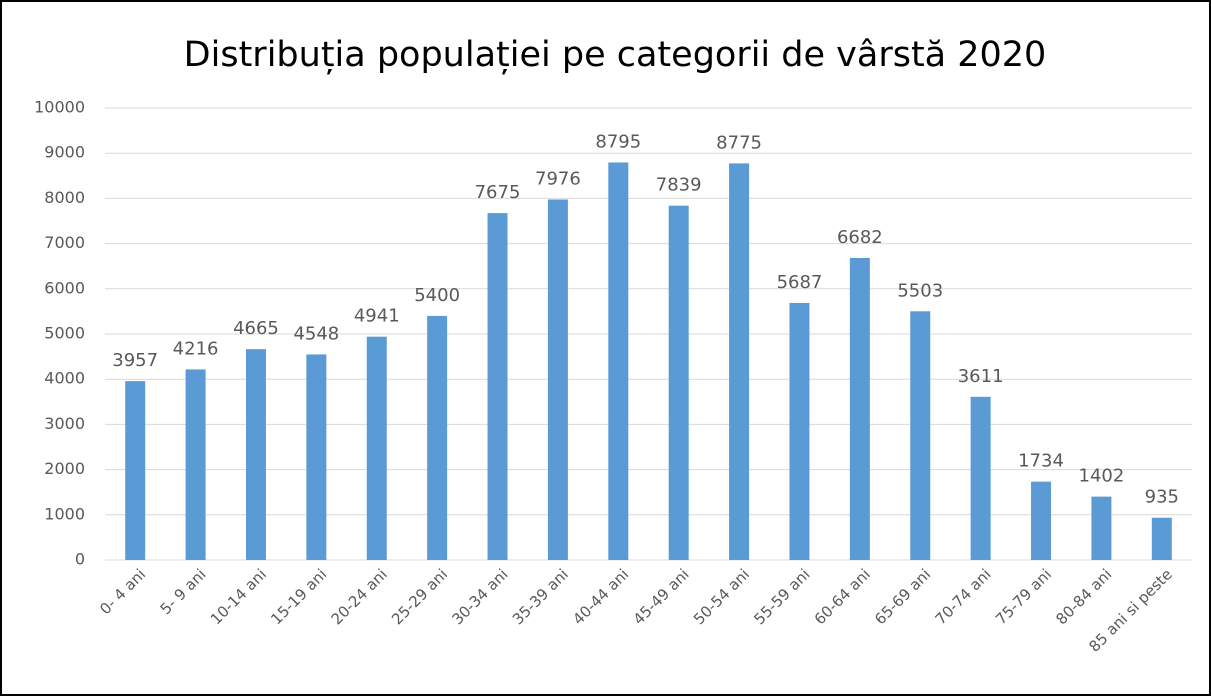 The width and height of the screenshot is (1211, 696). Describe the element at coordinates (64, 152) in the screenshot. I see `y-tick-label: 9000` at that location.